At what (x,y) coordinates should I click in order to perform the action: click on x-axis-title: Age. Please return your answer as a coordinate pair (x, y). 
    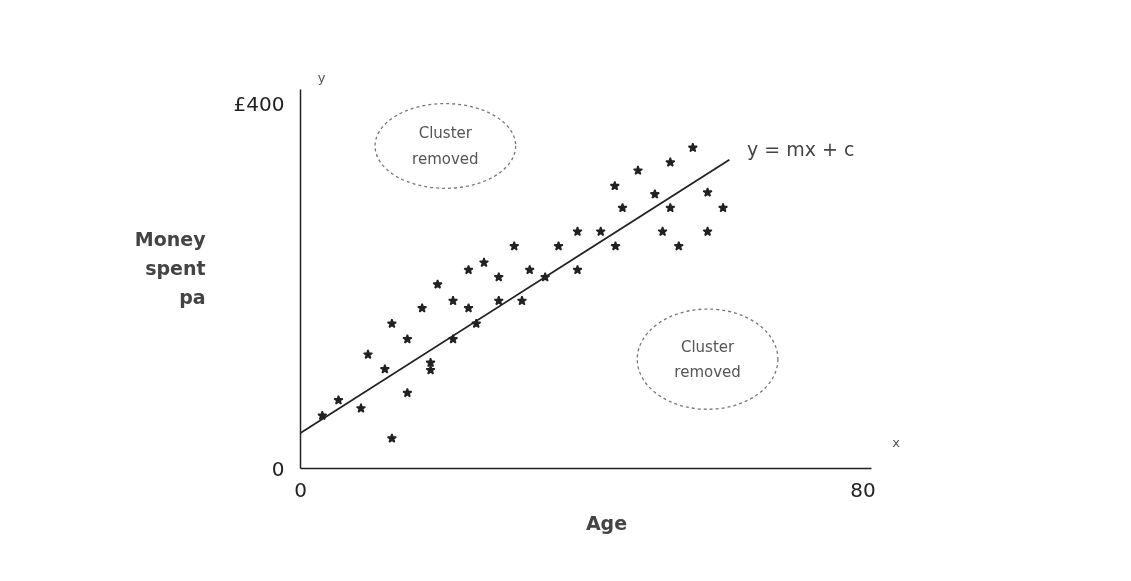
    Looking at the image, I should click on (606, 522).